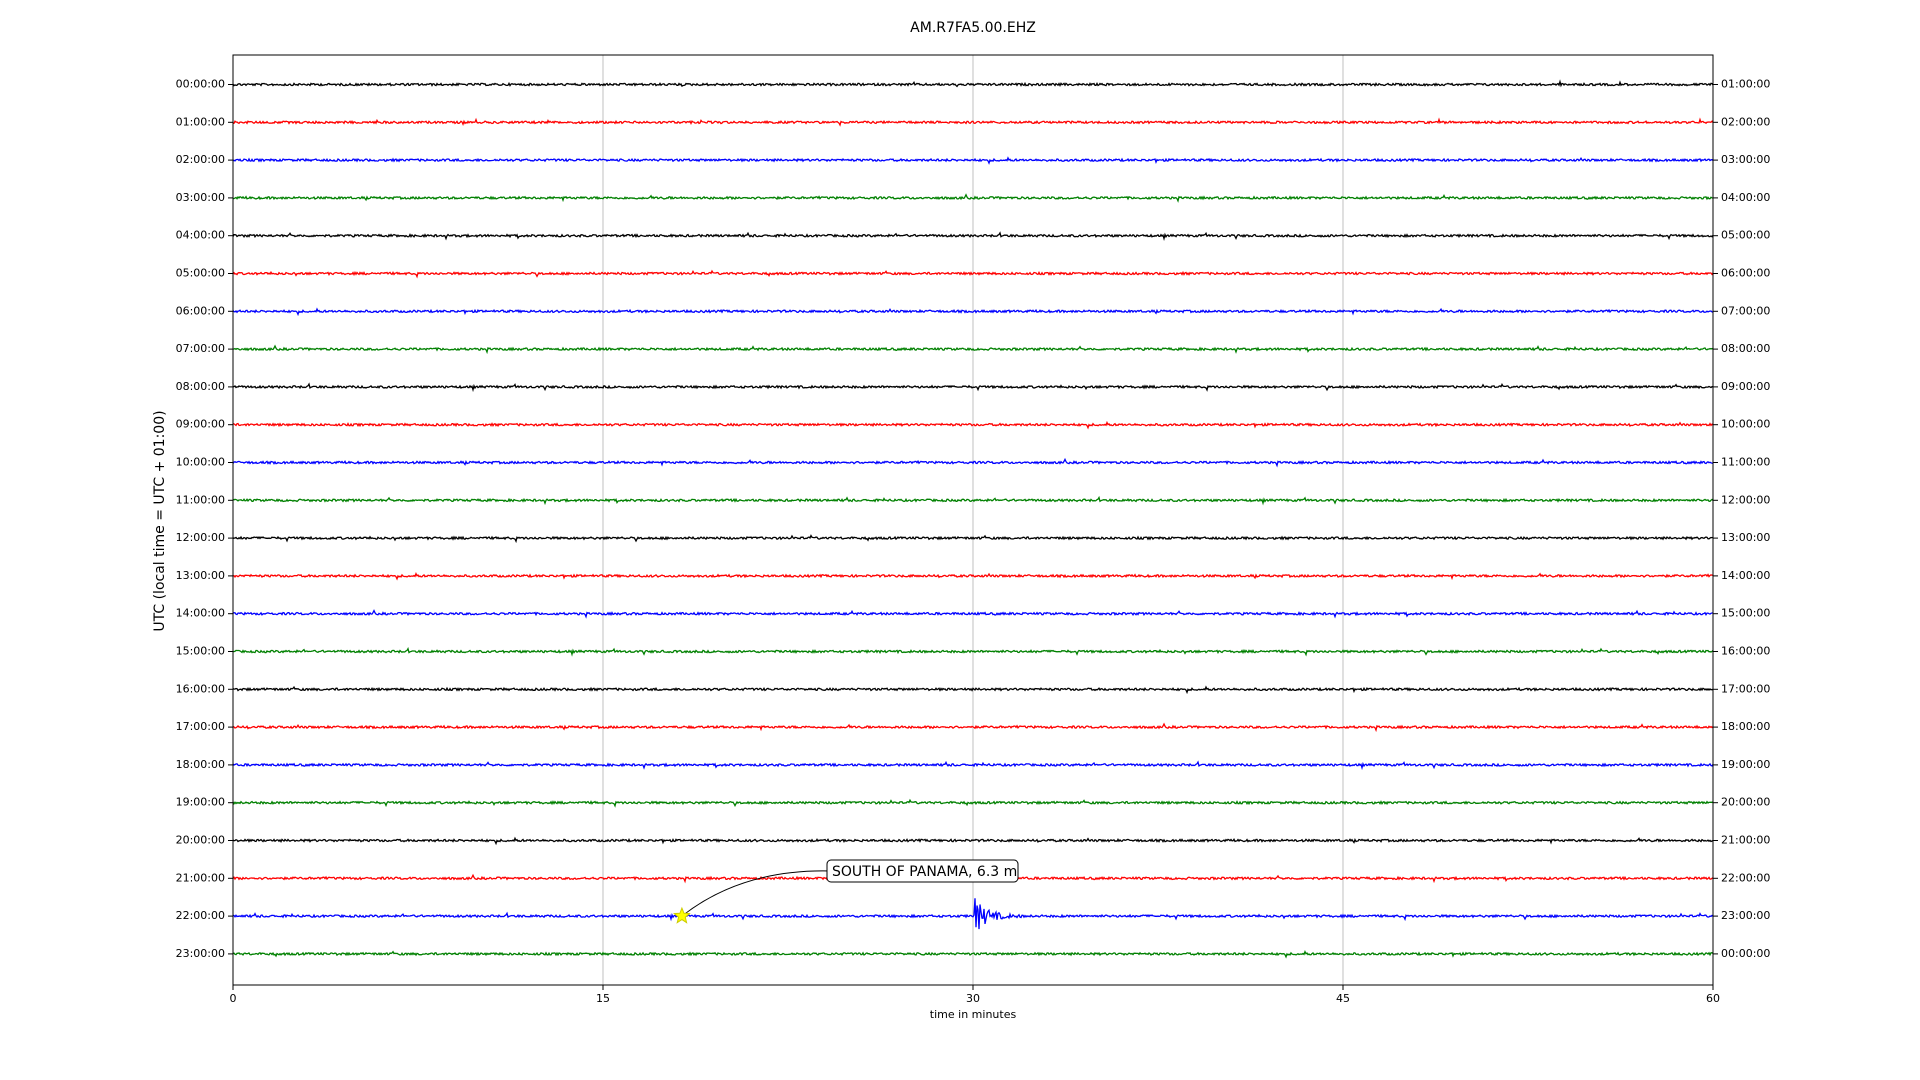 The width and height of the screenshot is (1920, 1080). Describe the element at coordinates (1745, 499) in the screenshot. I see `y-tick-label-right: 12:00:00` at that location.